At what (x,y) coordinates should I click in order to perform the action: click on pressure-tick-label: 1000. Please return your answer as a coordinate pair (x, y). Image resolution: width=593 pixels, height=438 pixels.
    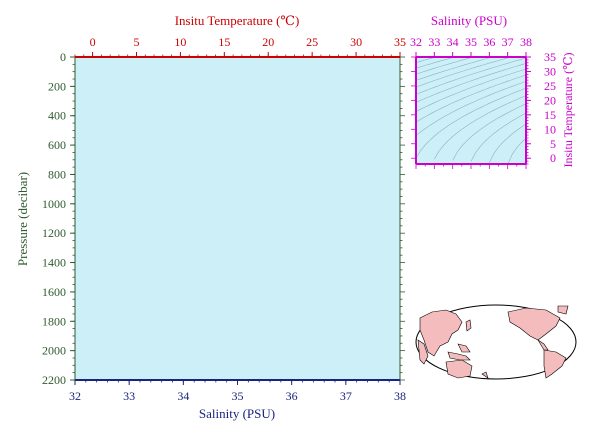
    Looking at the image, I should click on (54, 204).